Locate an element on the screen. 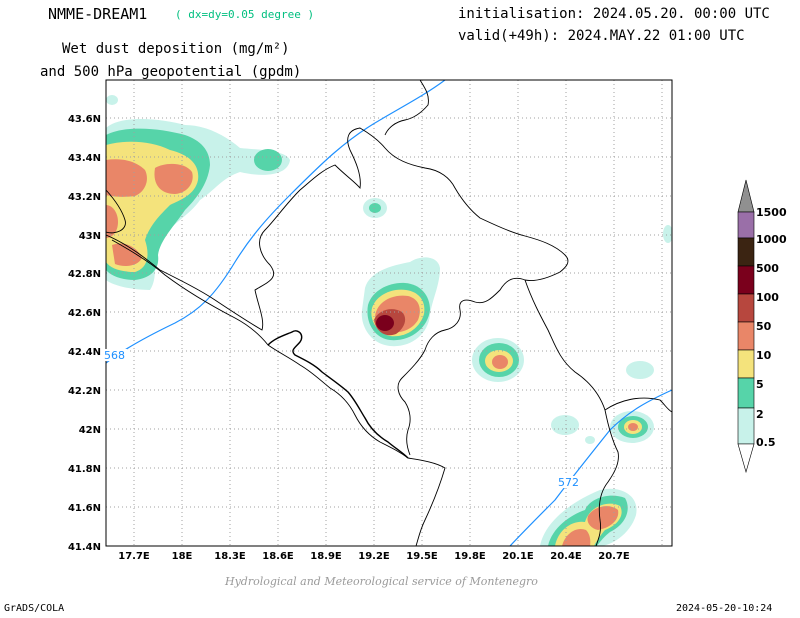 This screenshot has width=800, height=618. lon-label: 20.4E is located at coordinates (566, 556).